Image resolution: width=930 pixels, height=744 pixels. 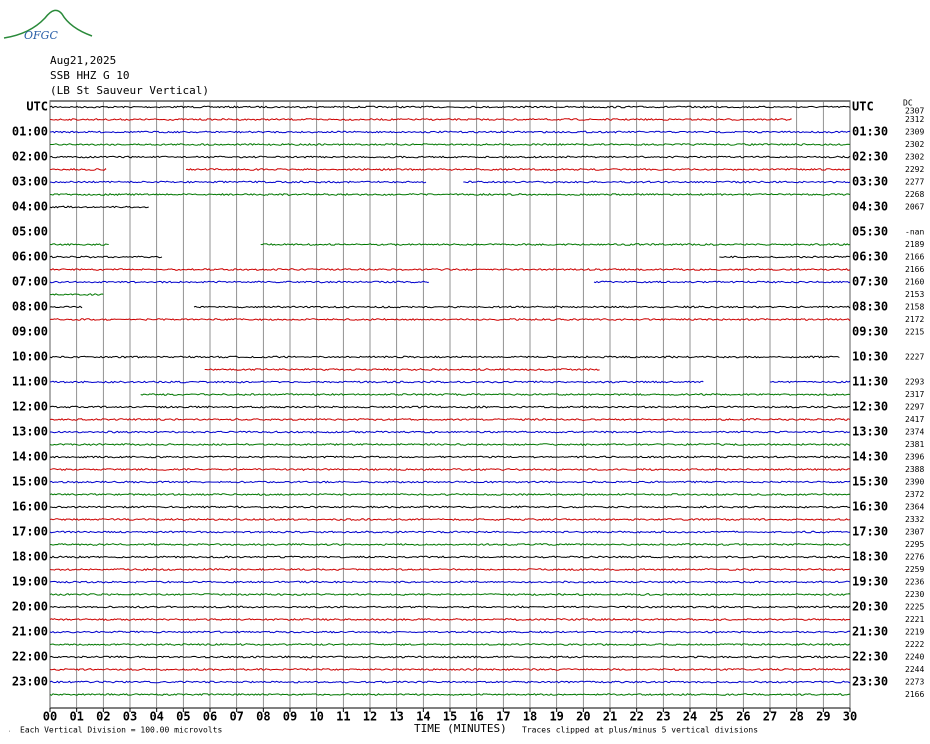 I want to click on trace-value: 2317, so click(x=914, y=394).